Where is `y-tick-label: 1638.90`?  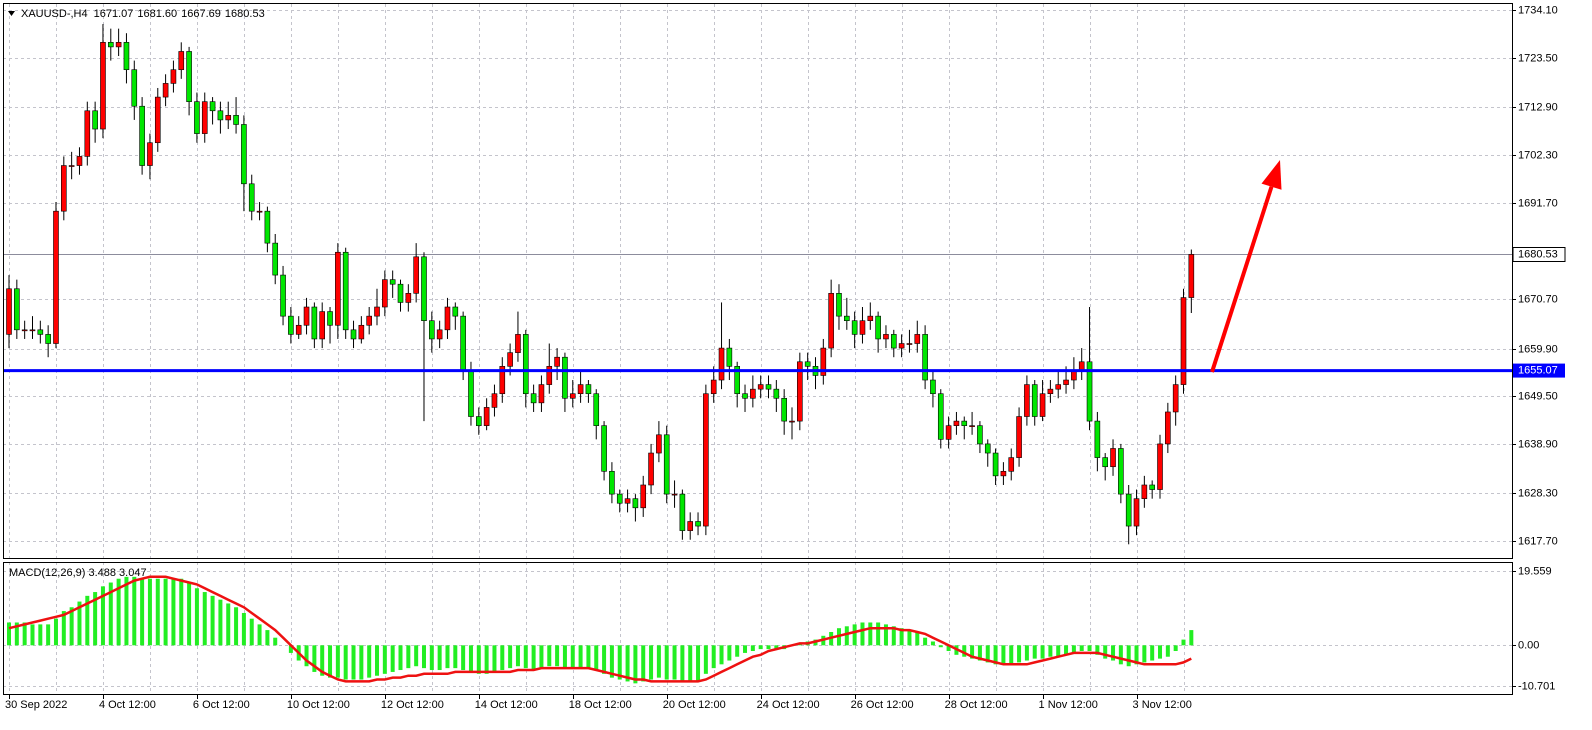
y-tick-label: 1638.90 is located at coordinates (1538, 444).